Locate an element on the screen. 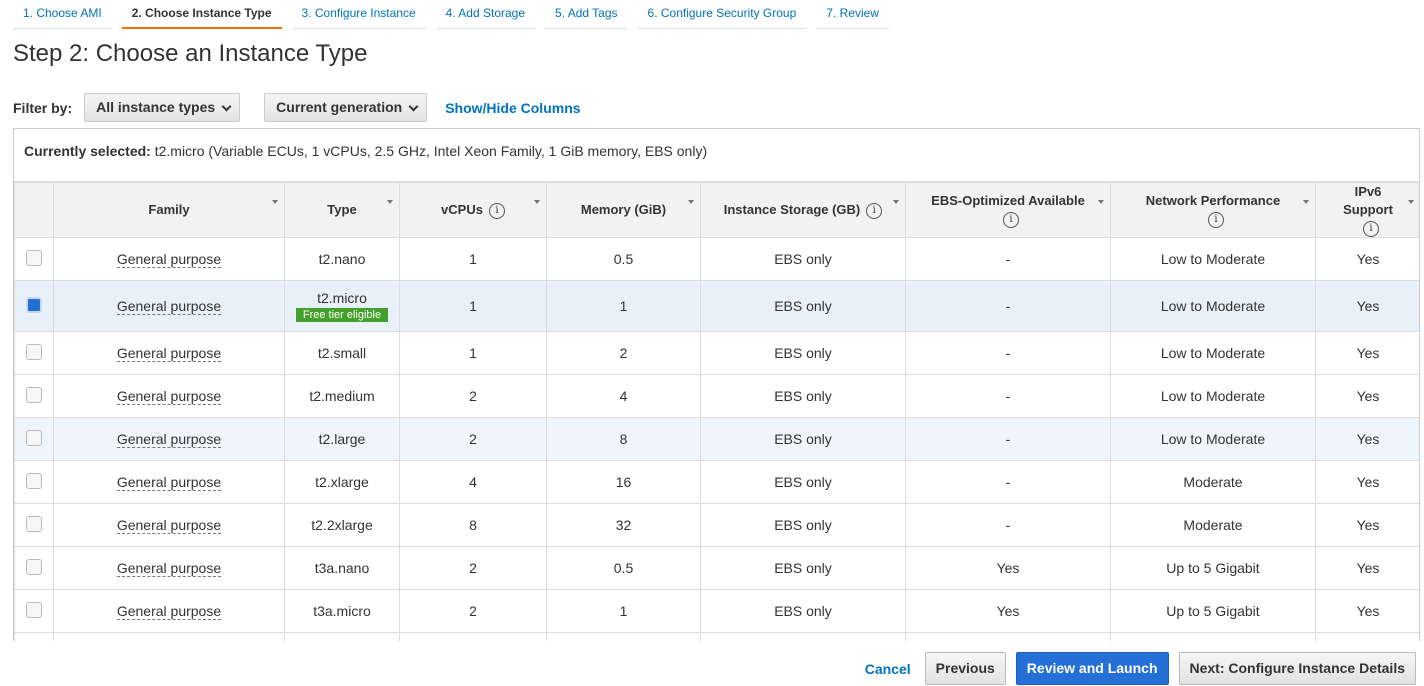 The image size is (1424, 686). column-header: EBS-Optimized Availablei is located at coordinates (1008, 210).